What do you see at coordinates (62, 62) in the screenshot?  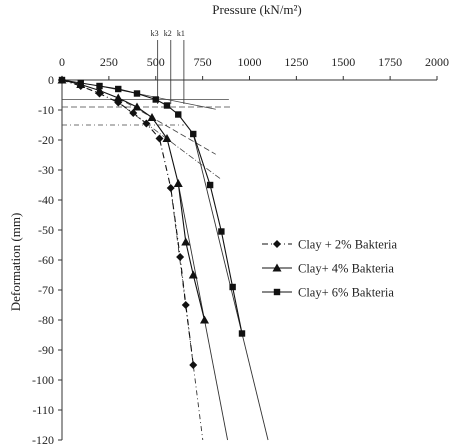 I see `x-tick-label: 0` at bounding box center [62, 62].